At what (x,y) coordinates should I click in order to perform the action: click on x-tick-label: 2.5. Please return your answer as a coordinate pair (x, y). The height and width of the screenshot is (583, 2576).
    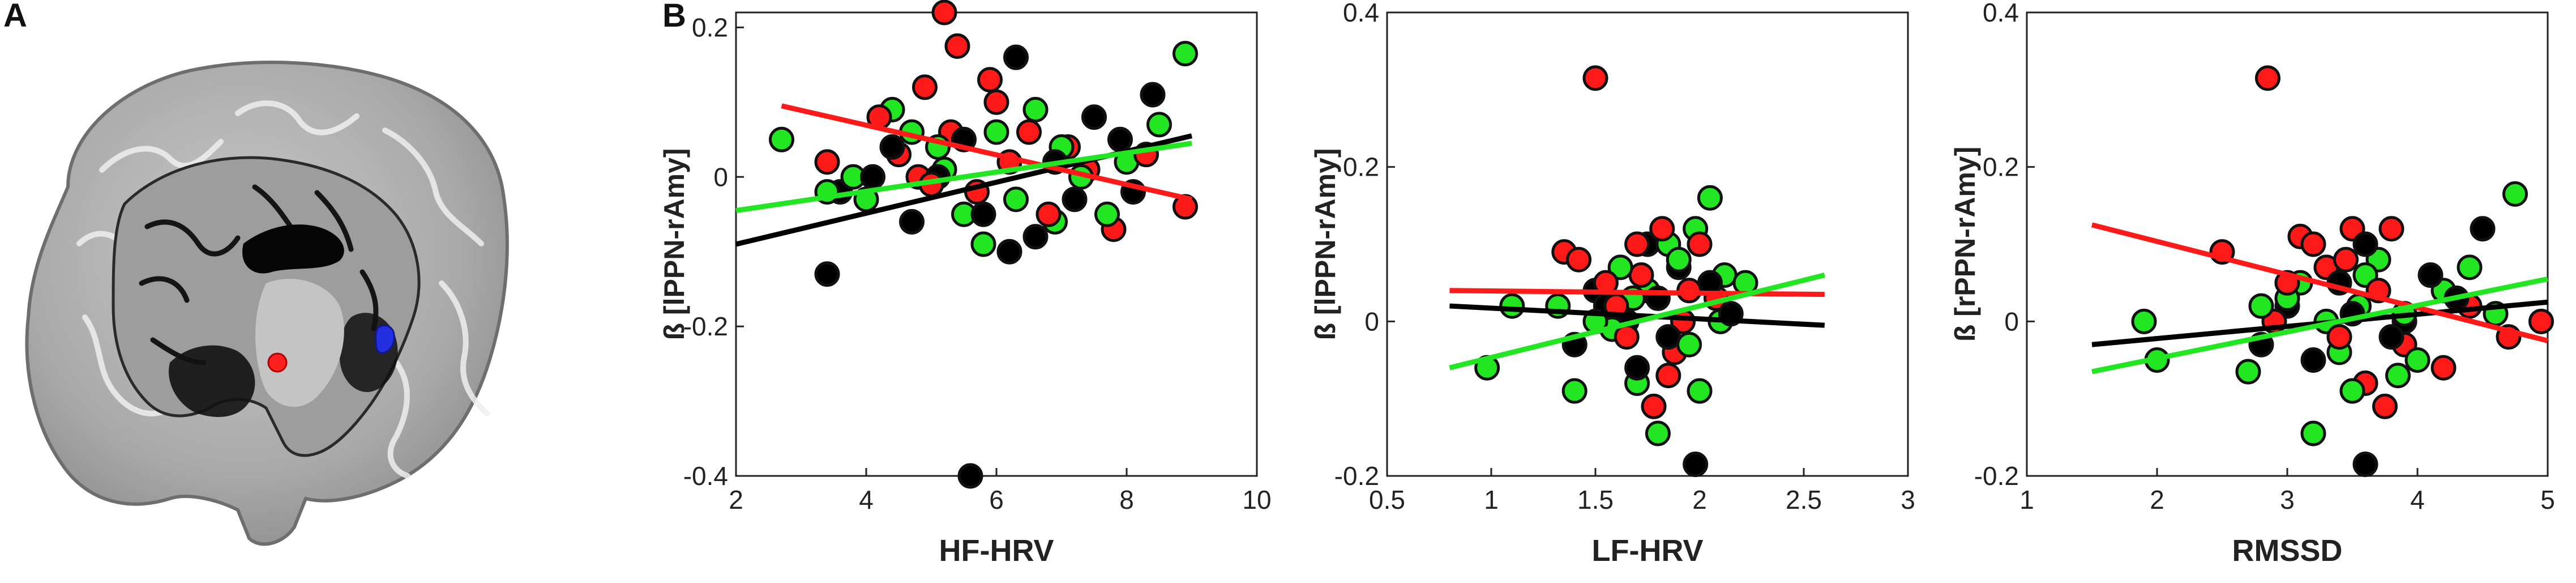
    Looking at the image, I should click on (1804, 500).